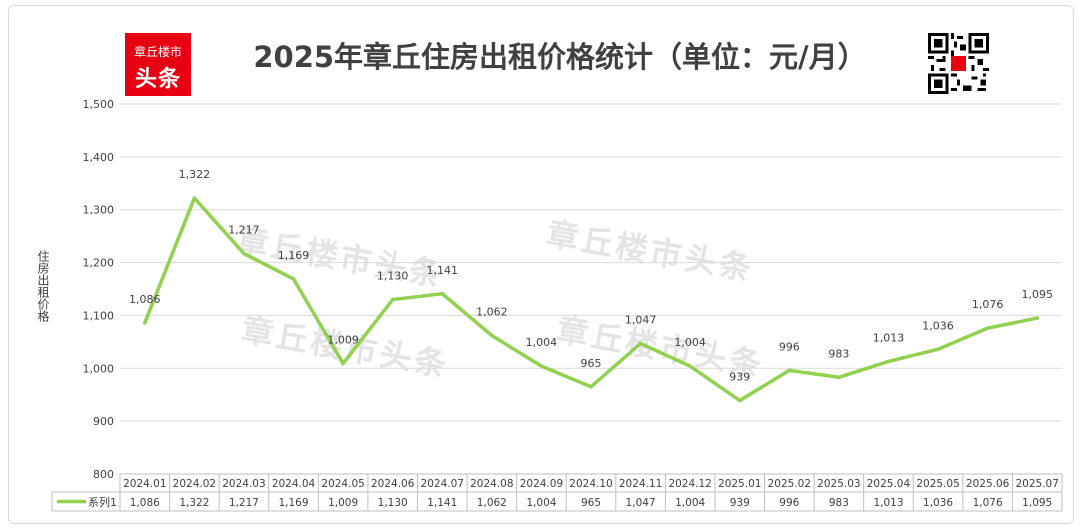 Image resolution: width=1080 pixels, height=529 pixels. What do you see at coordinates (1037, 294) in the screenshot?
I see `data-label: 1,095` at bounding box center [1037, 294].